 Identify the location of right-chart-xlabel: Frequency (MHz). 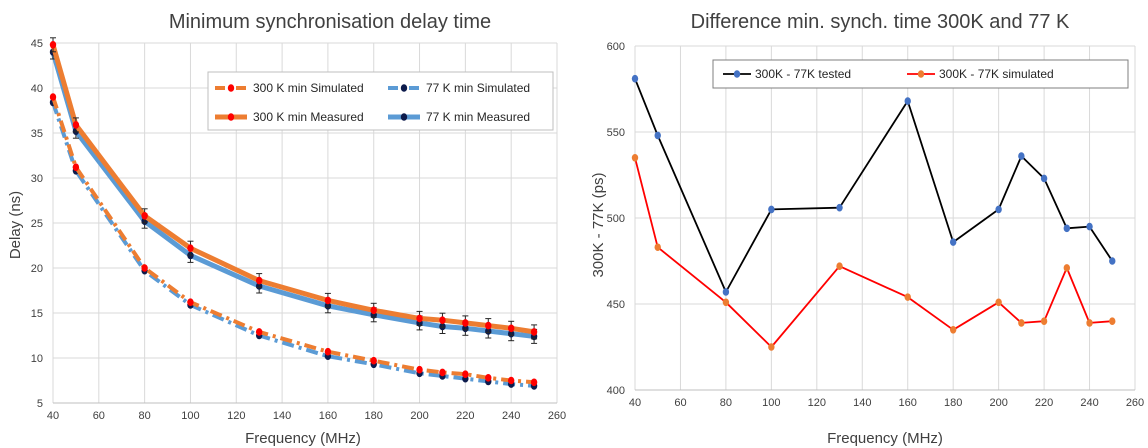
(885, 438).